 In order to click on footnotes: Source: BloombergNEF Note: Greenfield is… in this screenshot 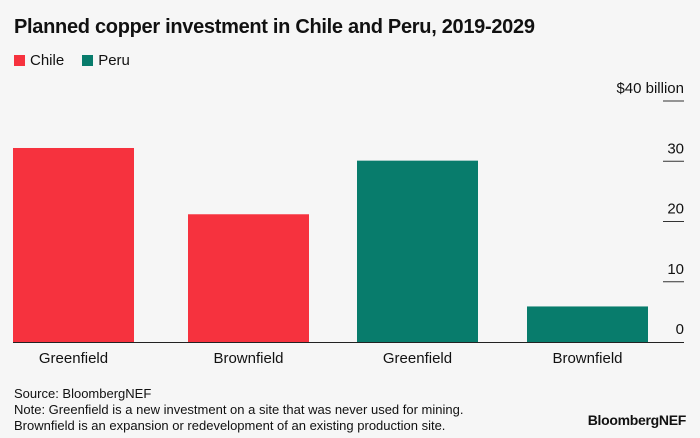, I will do `click(238, 410)`.